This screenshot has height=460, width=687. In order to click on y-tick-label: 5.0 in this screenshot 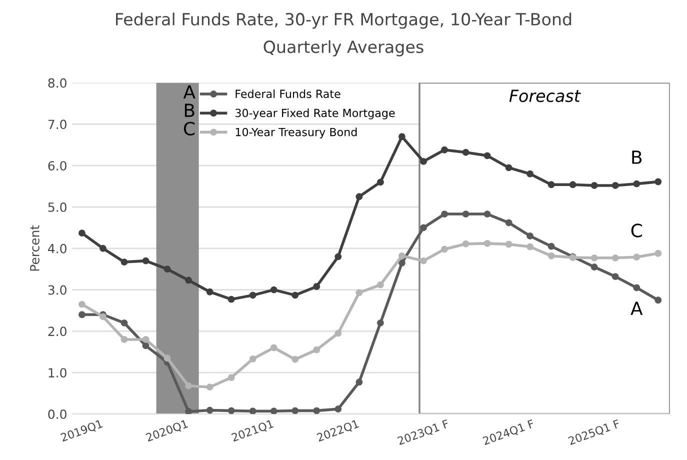, I will do `click(57, 207)`.